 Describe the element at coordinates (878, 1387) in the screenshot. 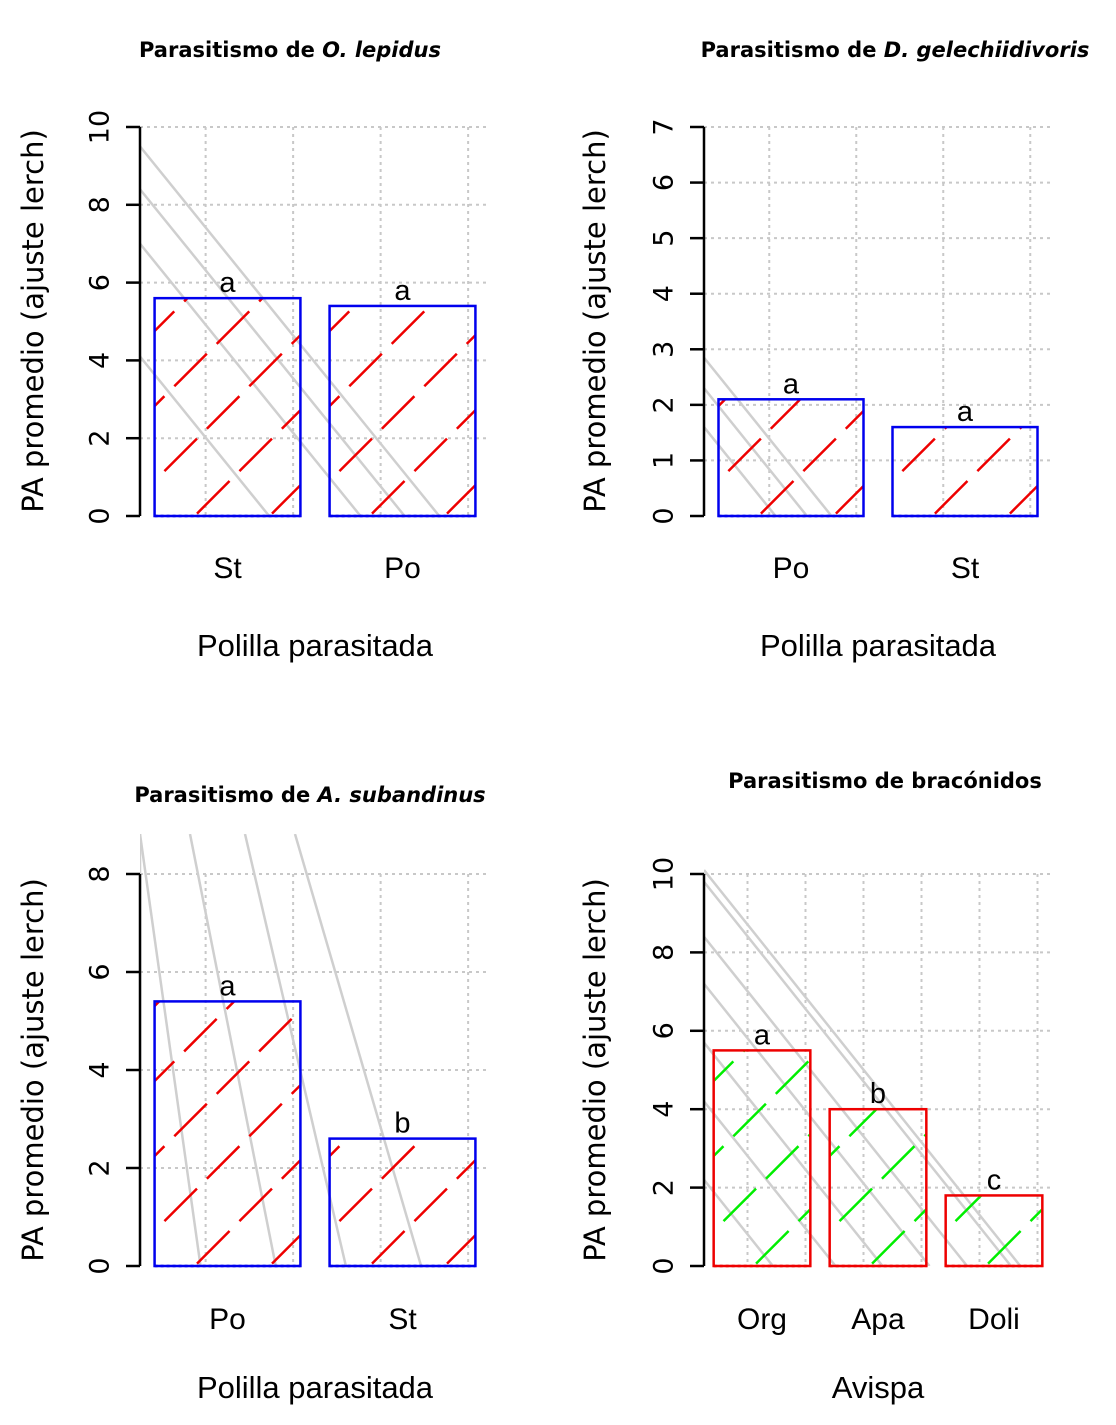

I see `x-axis-label: Avispa` at that location.